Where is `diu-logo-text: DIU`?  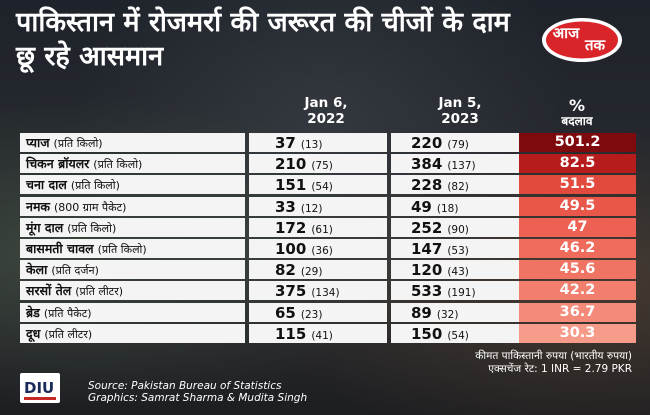
diu-logo-text: DIU is located at coordinates (39, 388).